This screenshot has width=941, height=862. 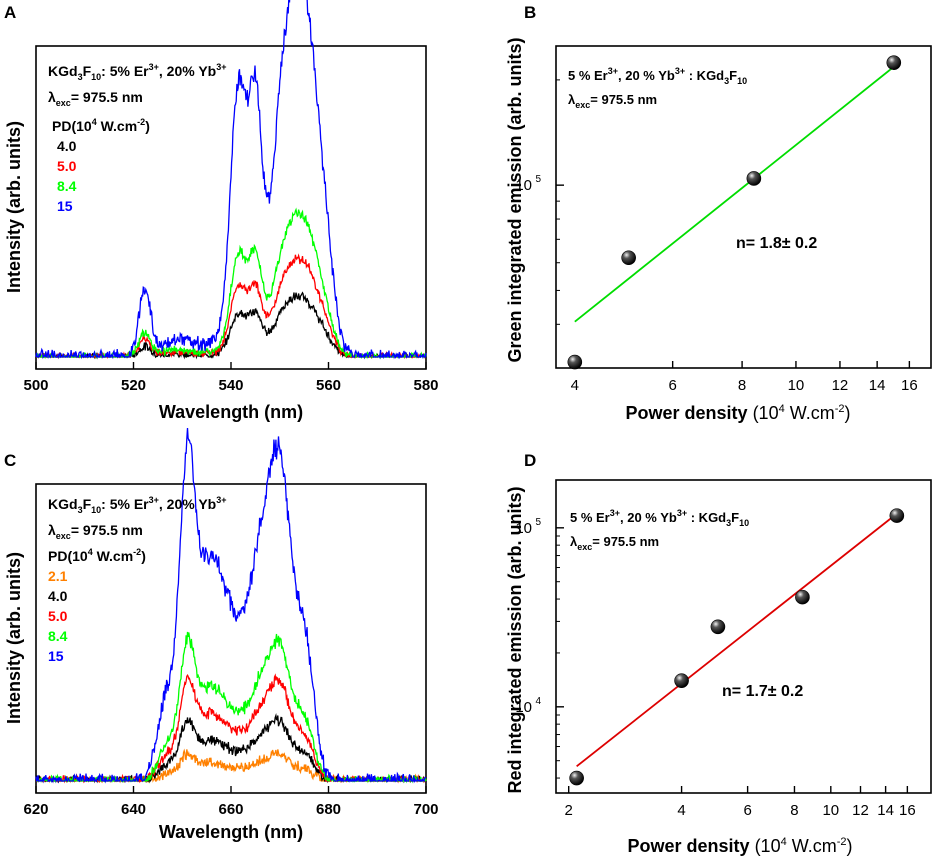 I want to click on panel-c-legend-item-2-1: 2.1, so click(x=58, y=576).